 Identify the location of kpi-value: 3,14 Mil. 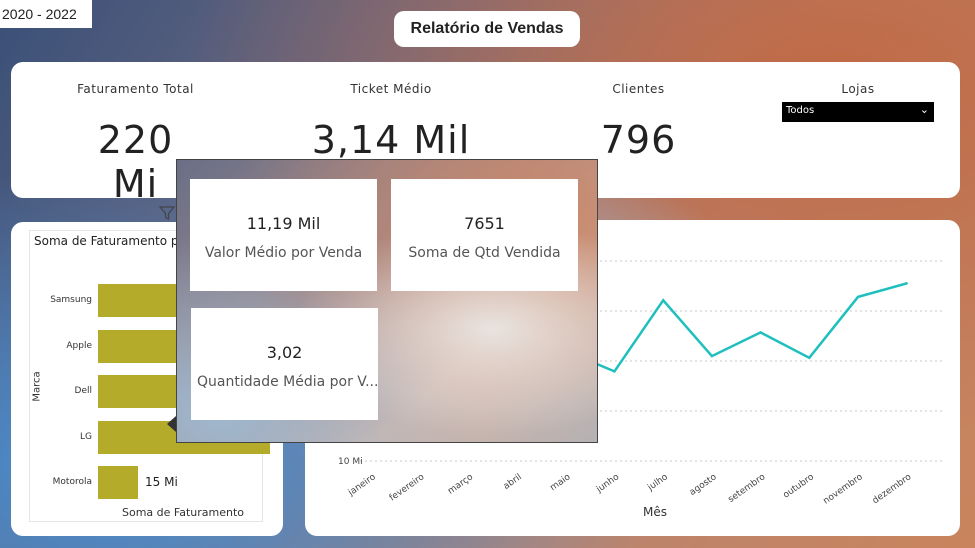
(391, 140).